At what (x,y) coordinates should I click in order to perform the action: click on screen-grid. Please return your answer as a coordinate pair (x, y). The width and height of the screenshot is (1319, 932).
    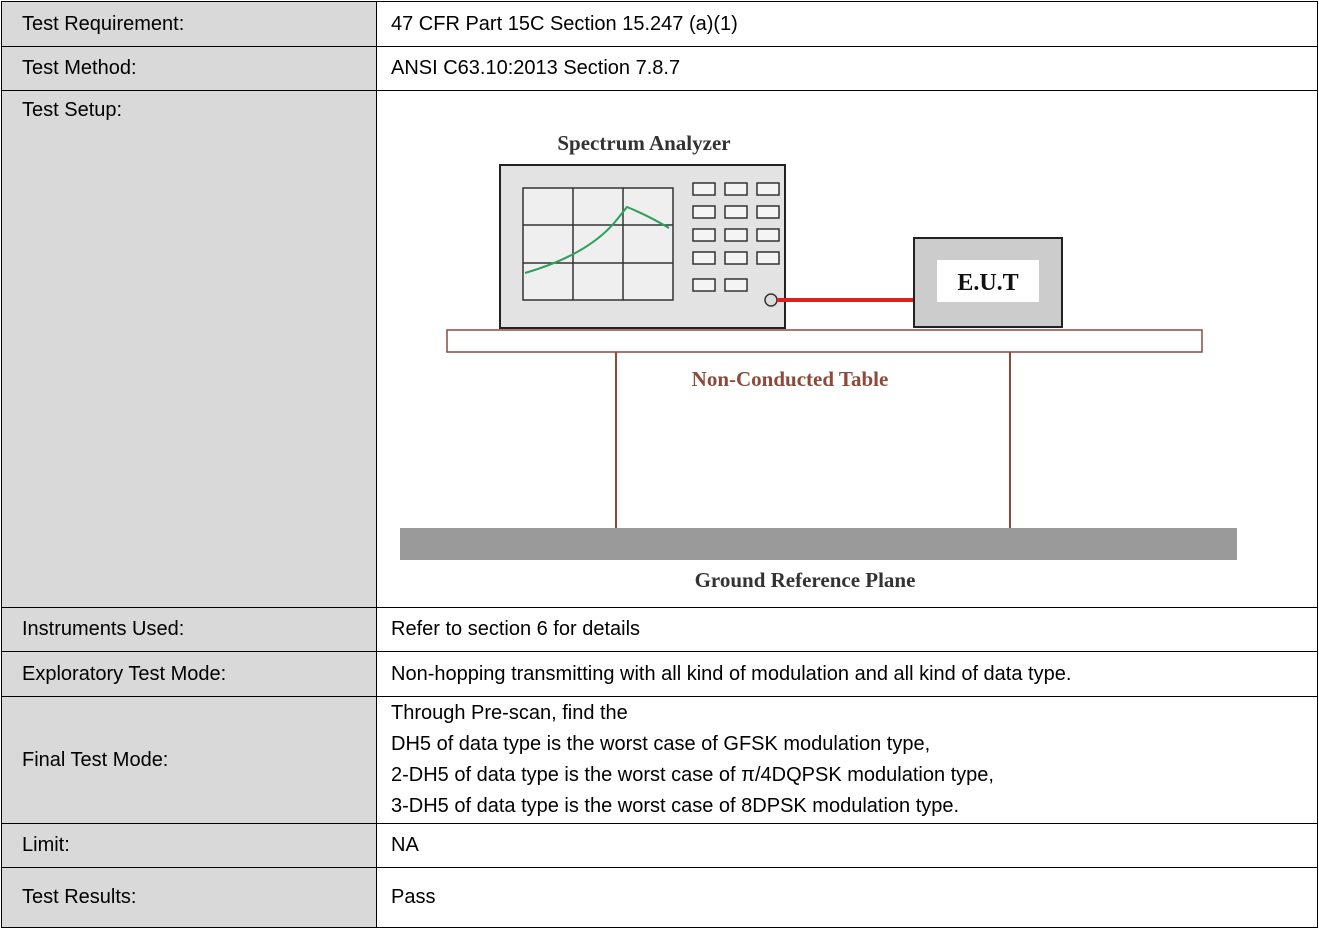
    Looking at the image, I should click on (598, 244).